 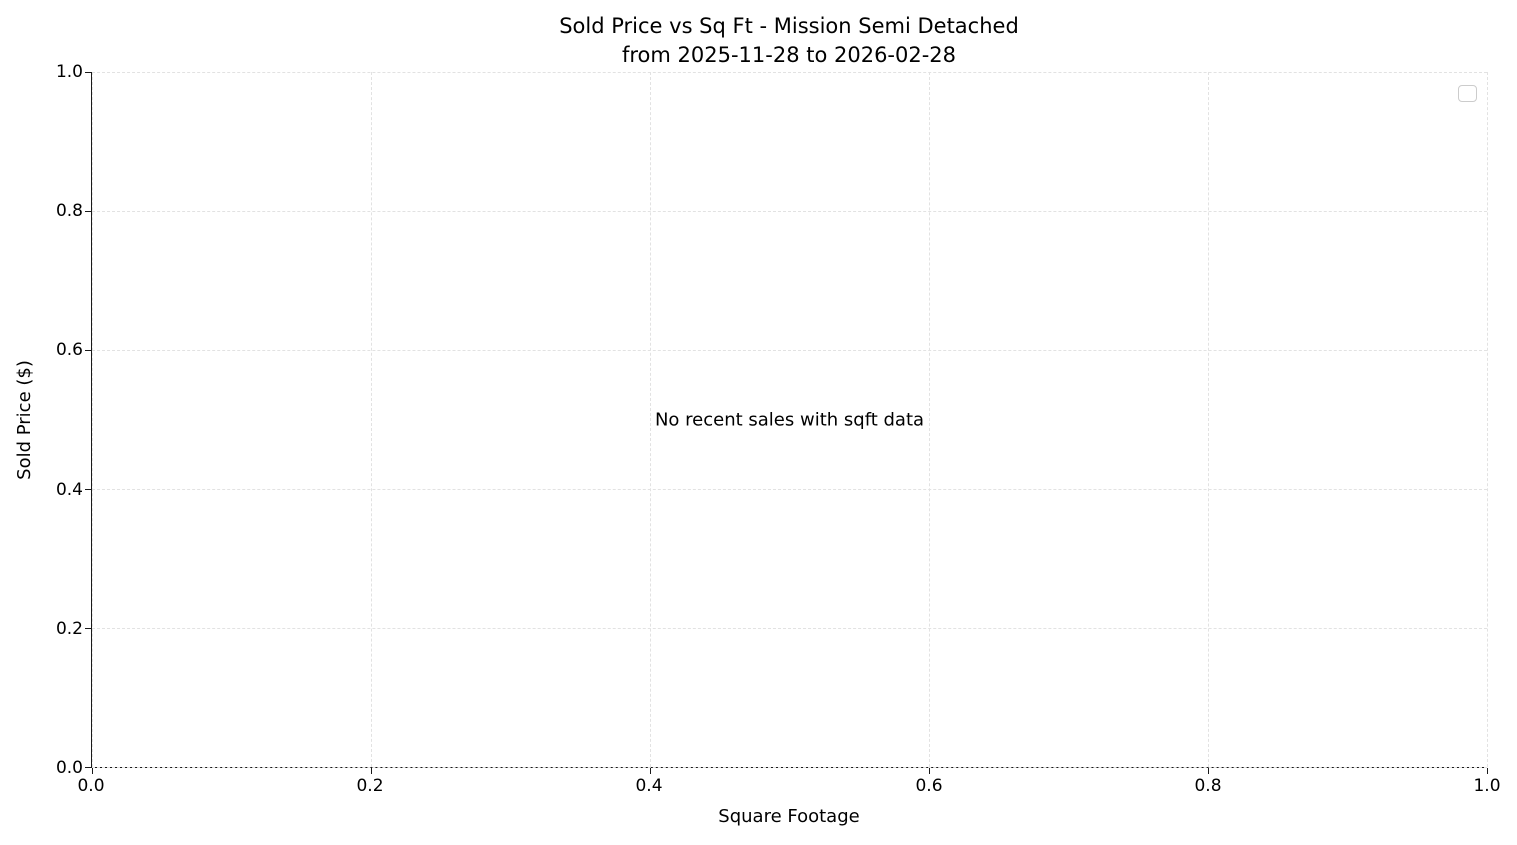 What do you see at coordinates (929, 786) in the screenshot?
I see `x-tick-label: 0.6` at bounding box center [929, 786].